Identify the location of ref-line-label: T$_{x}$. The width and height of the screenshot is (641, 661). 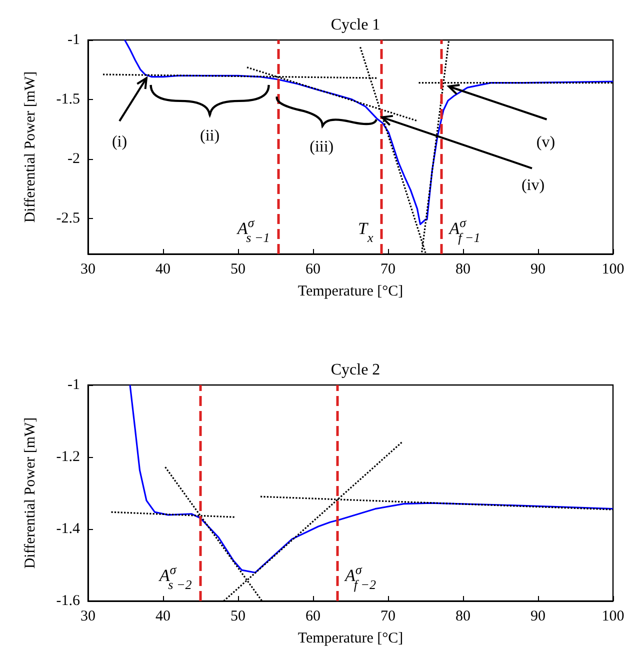
(366, 231).